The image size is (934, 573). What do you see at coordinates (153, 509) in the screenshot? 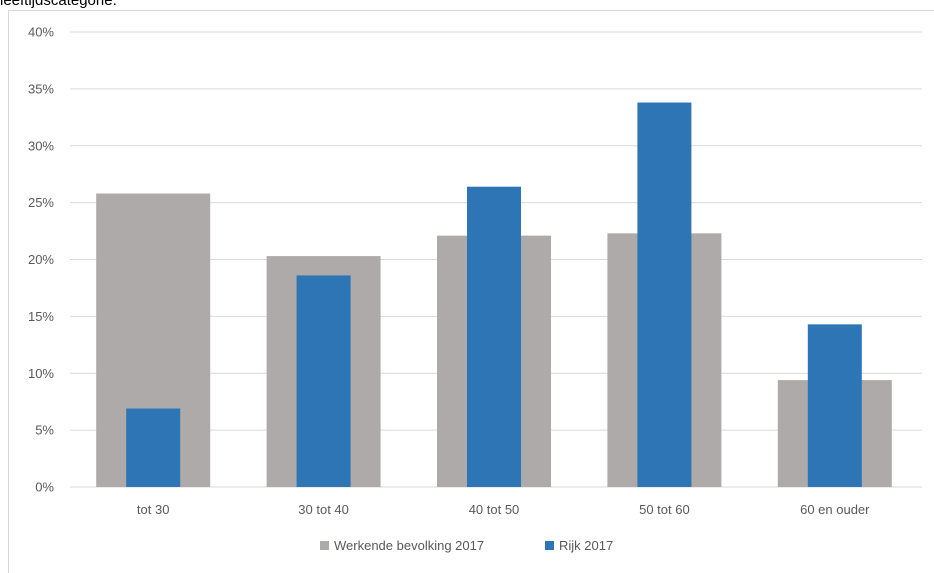
I see `x-category-label: tot 30` at bounding box center [153, 509].